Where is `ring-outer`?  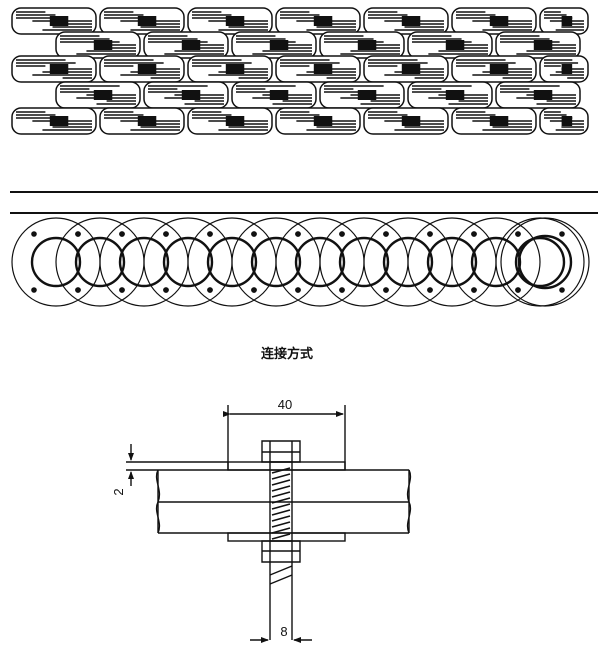 ring-outer is located at coordinates (496, 262).